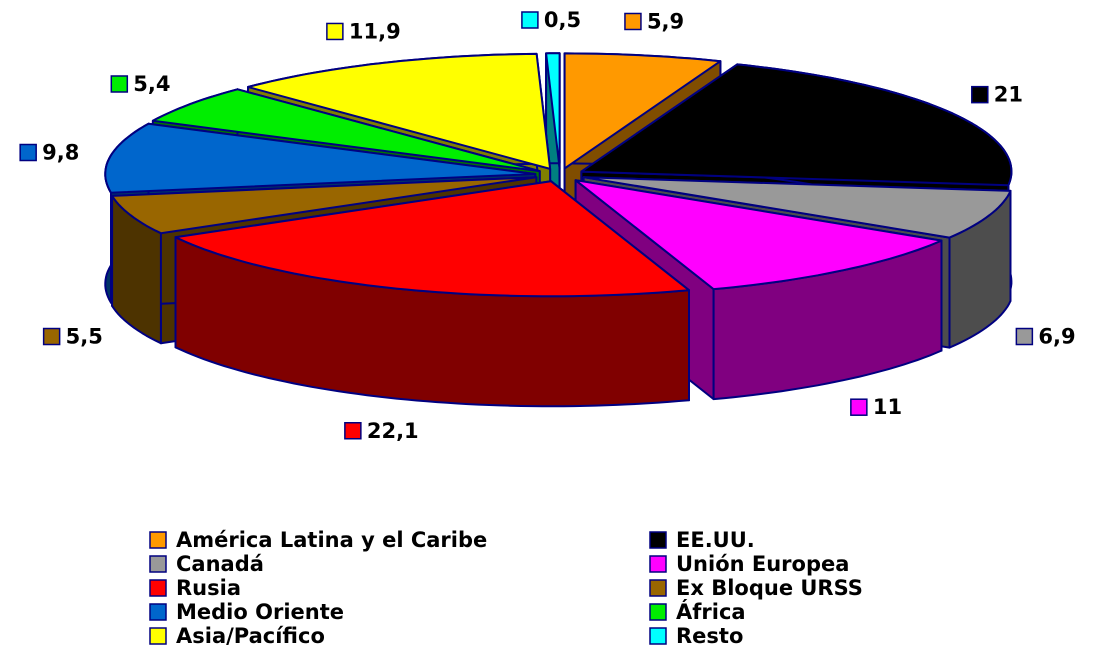  I want to click on data-label: 11, so click(887, 407).